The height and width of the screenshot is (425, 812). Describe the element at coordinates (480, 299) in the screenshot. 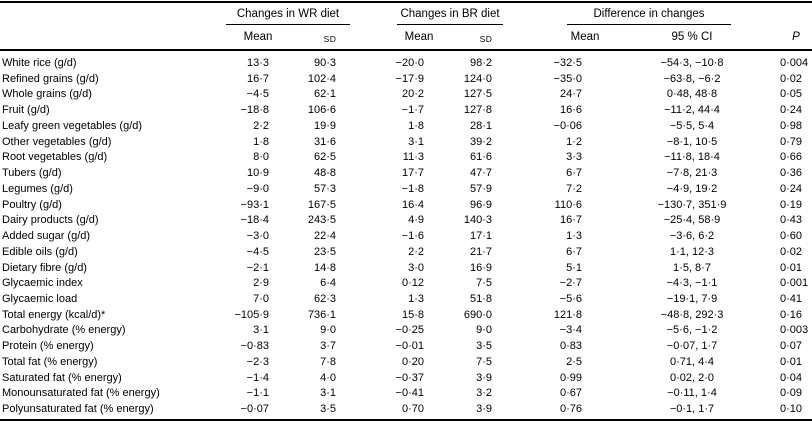

I see `cell-br-sd: 51·8` at that location.